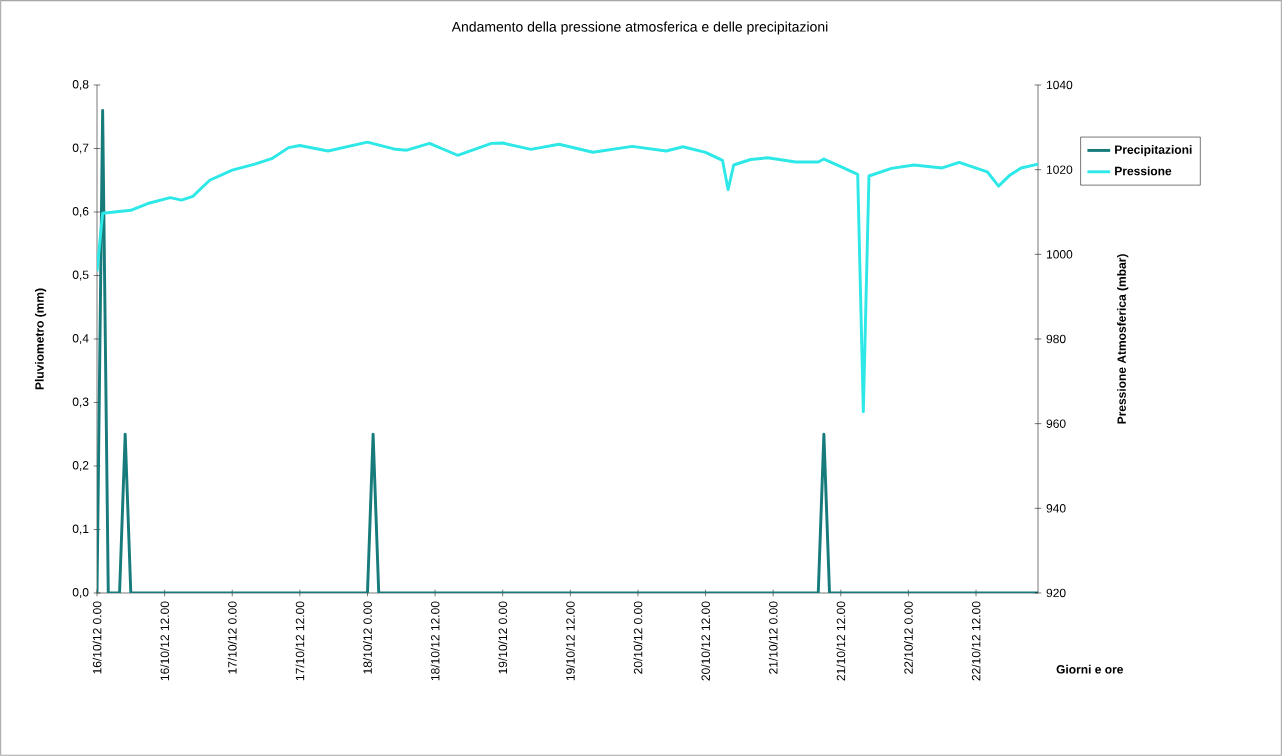 This screenshot has width=1282, height=756. Describe the element at coordinates (80, 148) in the screenshot. I see `y-tick-label: 0,7` at that location.